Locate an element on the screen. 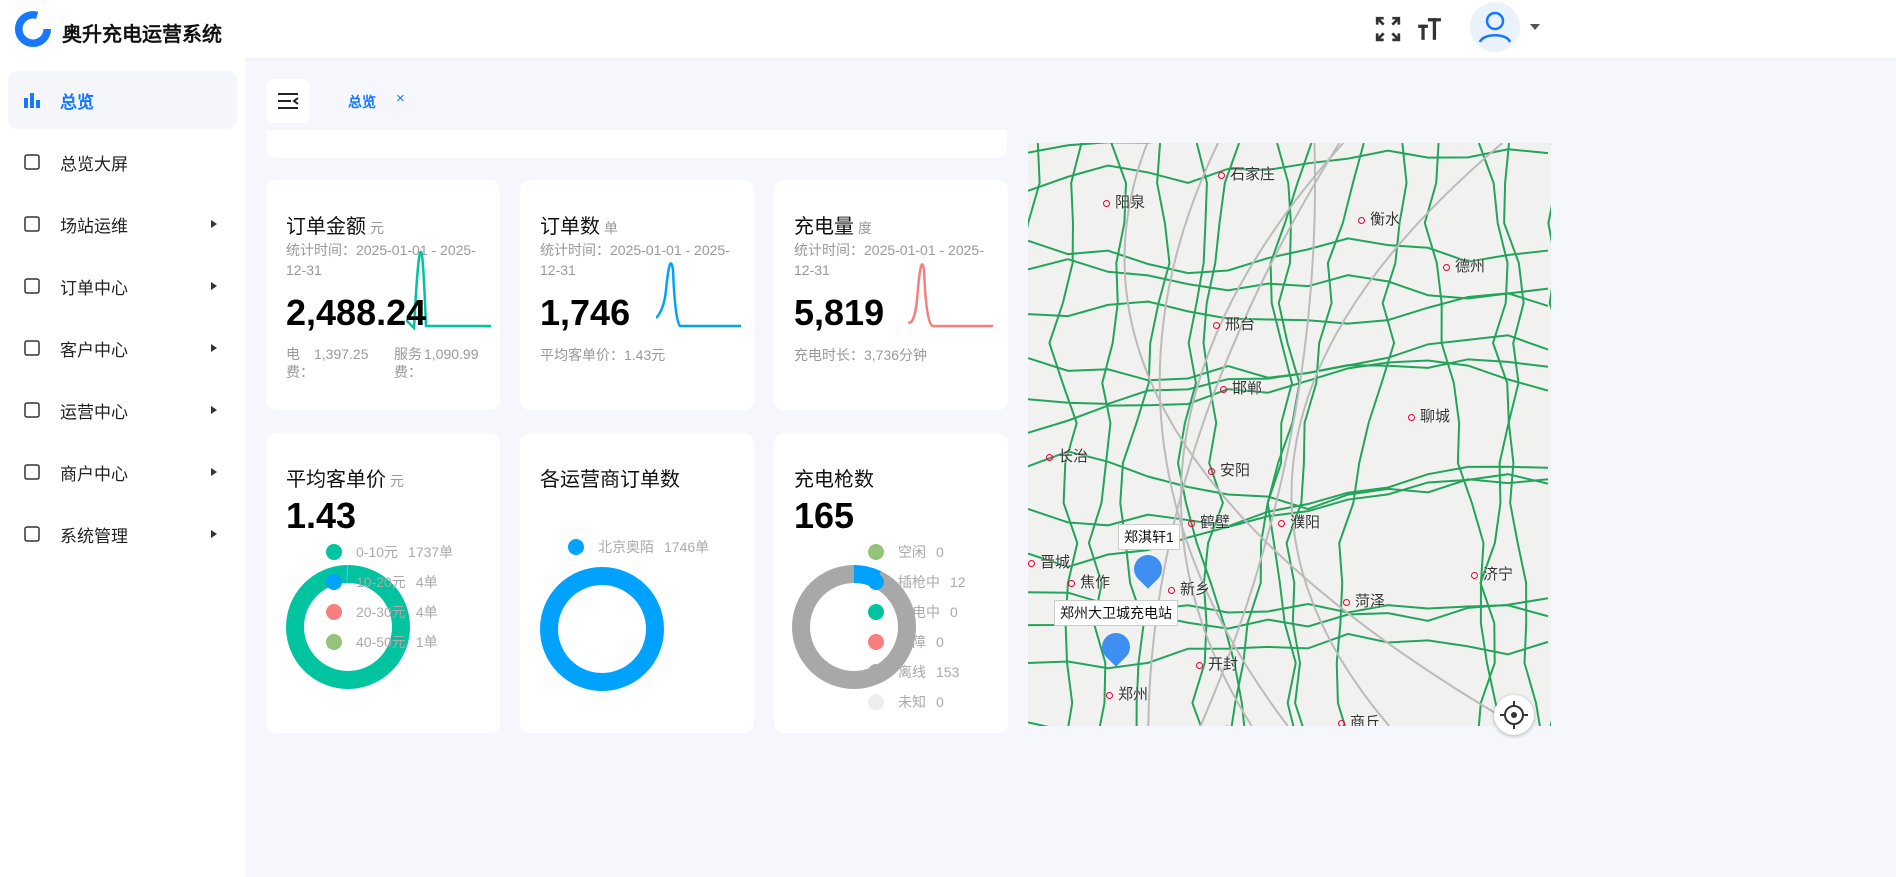  filter-card is located at coordinates (636, 144).